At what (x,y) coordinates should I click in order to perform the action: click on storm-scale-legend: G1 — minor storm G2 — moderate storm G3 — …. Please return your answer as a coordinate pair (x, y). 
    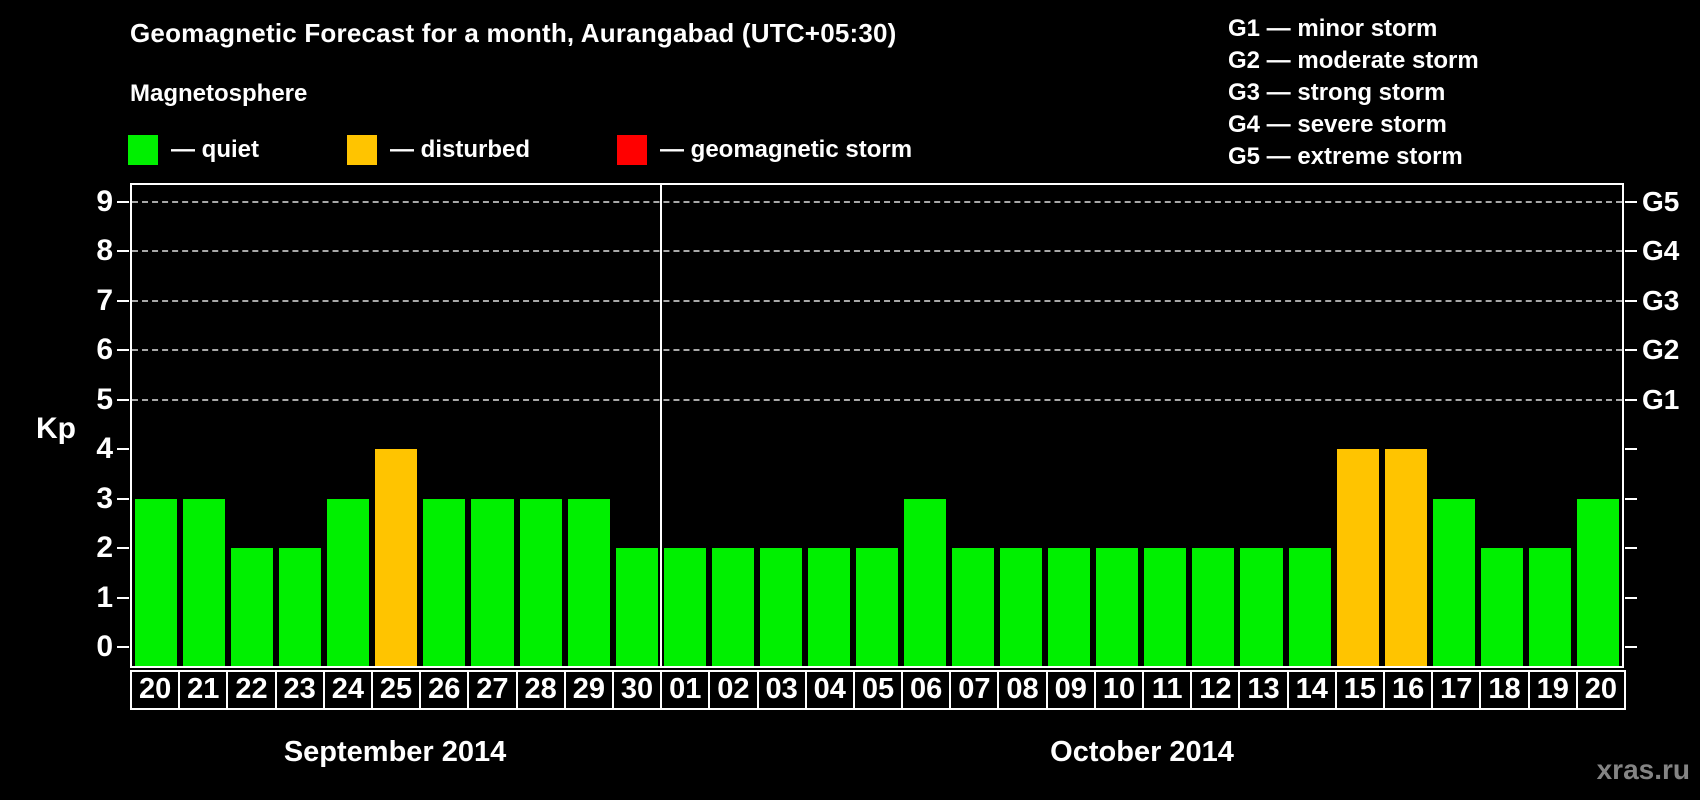
    Looking at the image, I should click on (1353, 93).